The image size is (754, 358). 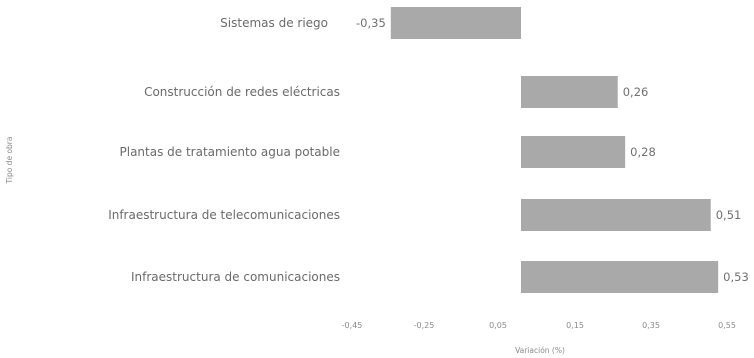 I want to click on category-label: Infraestructura de comunicaciones, so click(x=235, y=277).